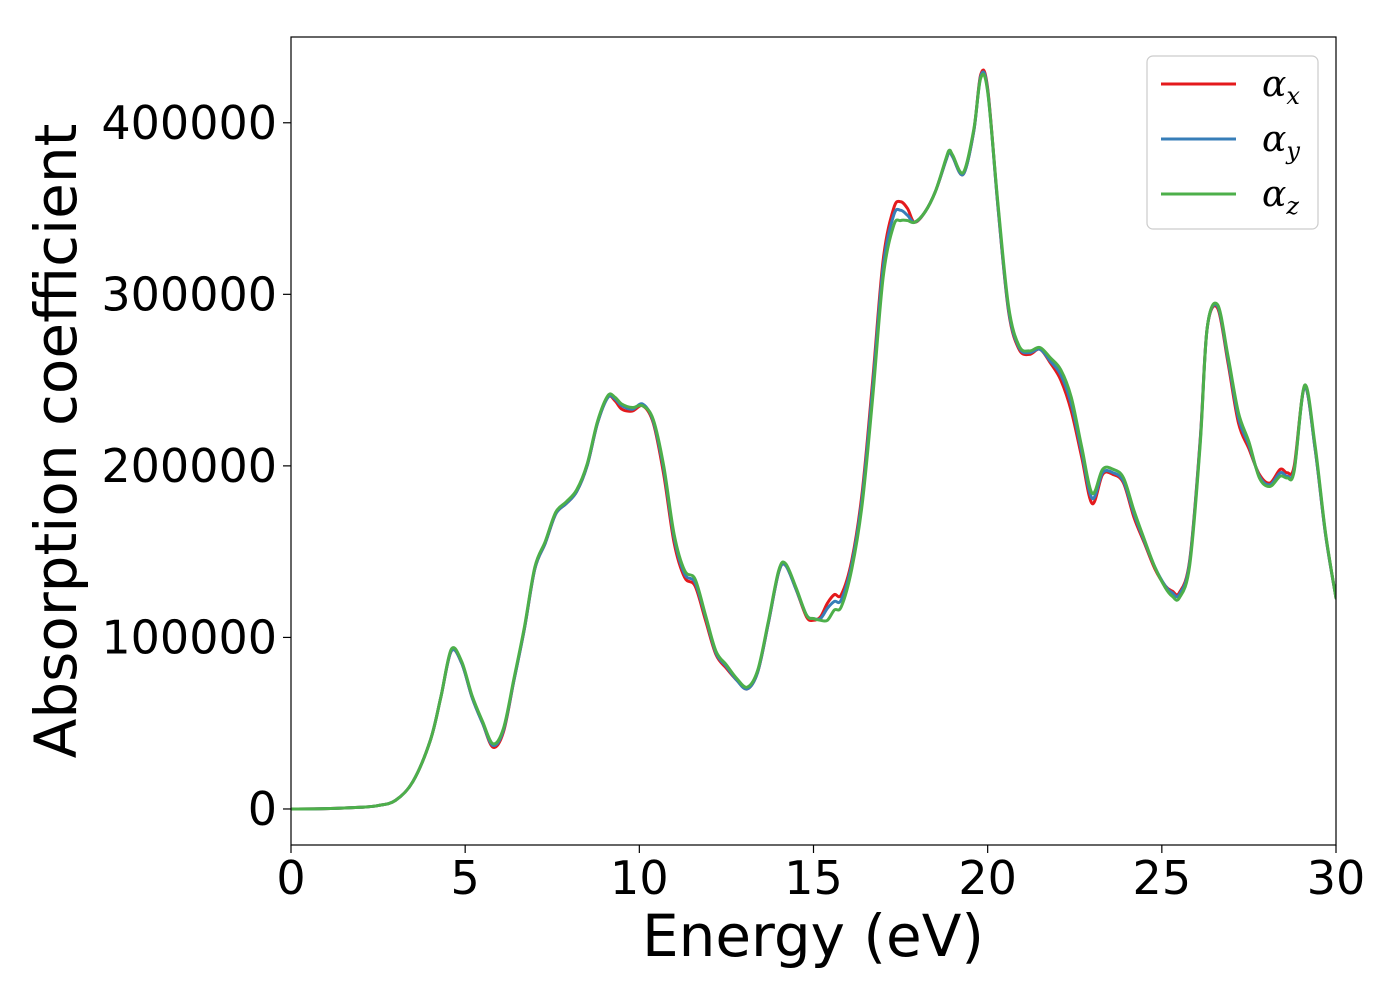 This screenshot has width=1400, height=1000. I want to click on x-tick-label: 0, so click(290, 878).